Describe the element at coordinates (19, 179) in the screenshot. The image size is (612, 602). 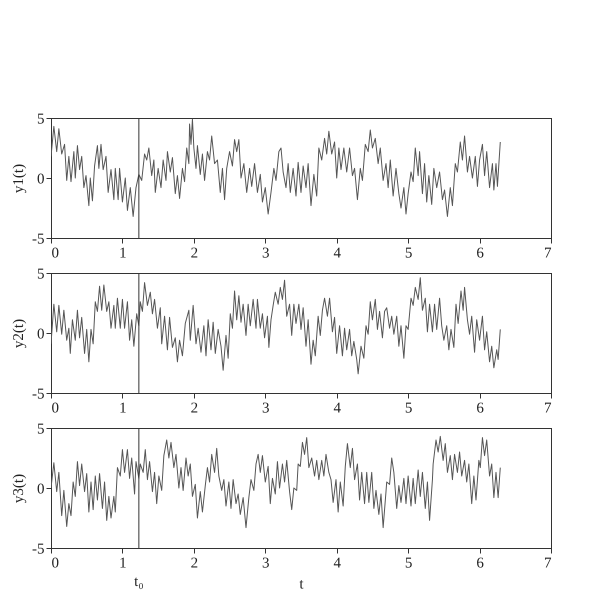
I see `y-axis-title: y1(t)` at that location.